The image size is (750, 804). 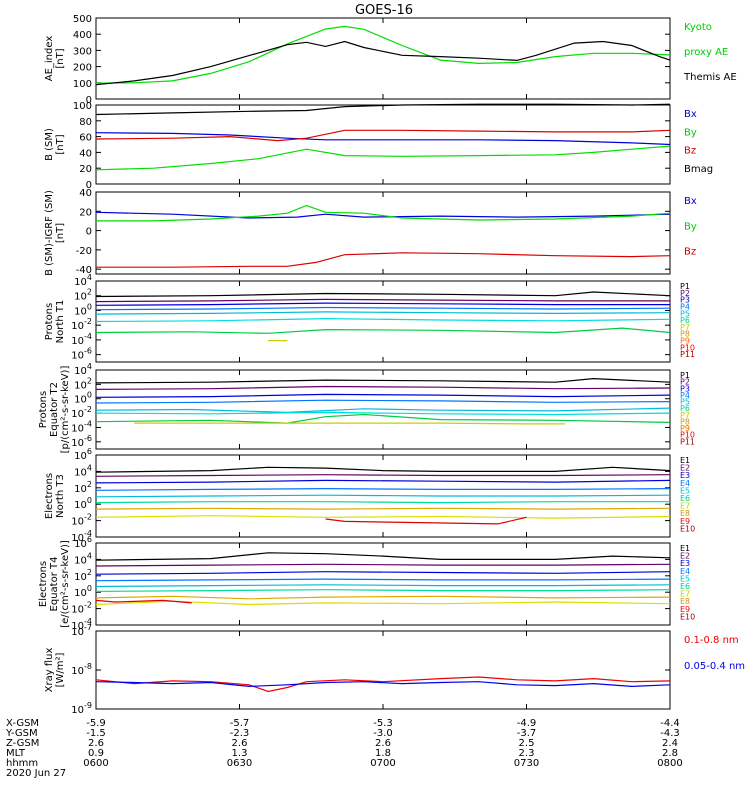 I want to click on x-tick-value: 0800, so click(x=669, y=763).